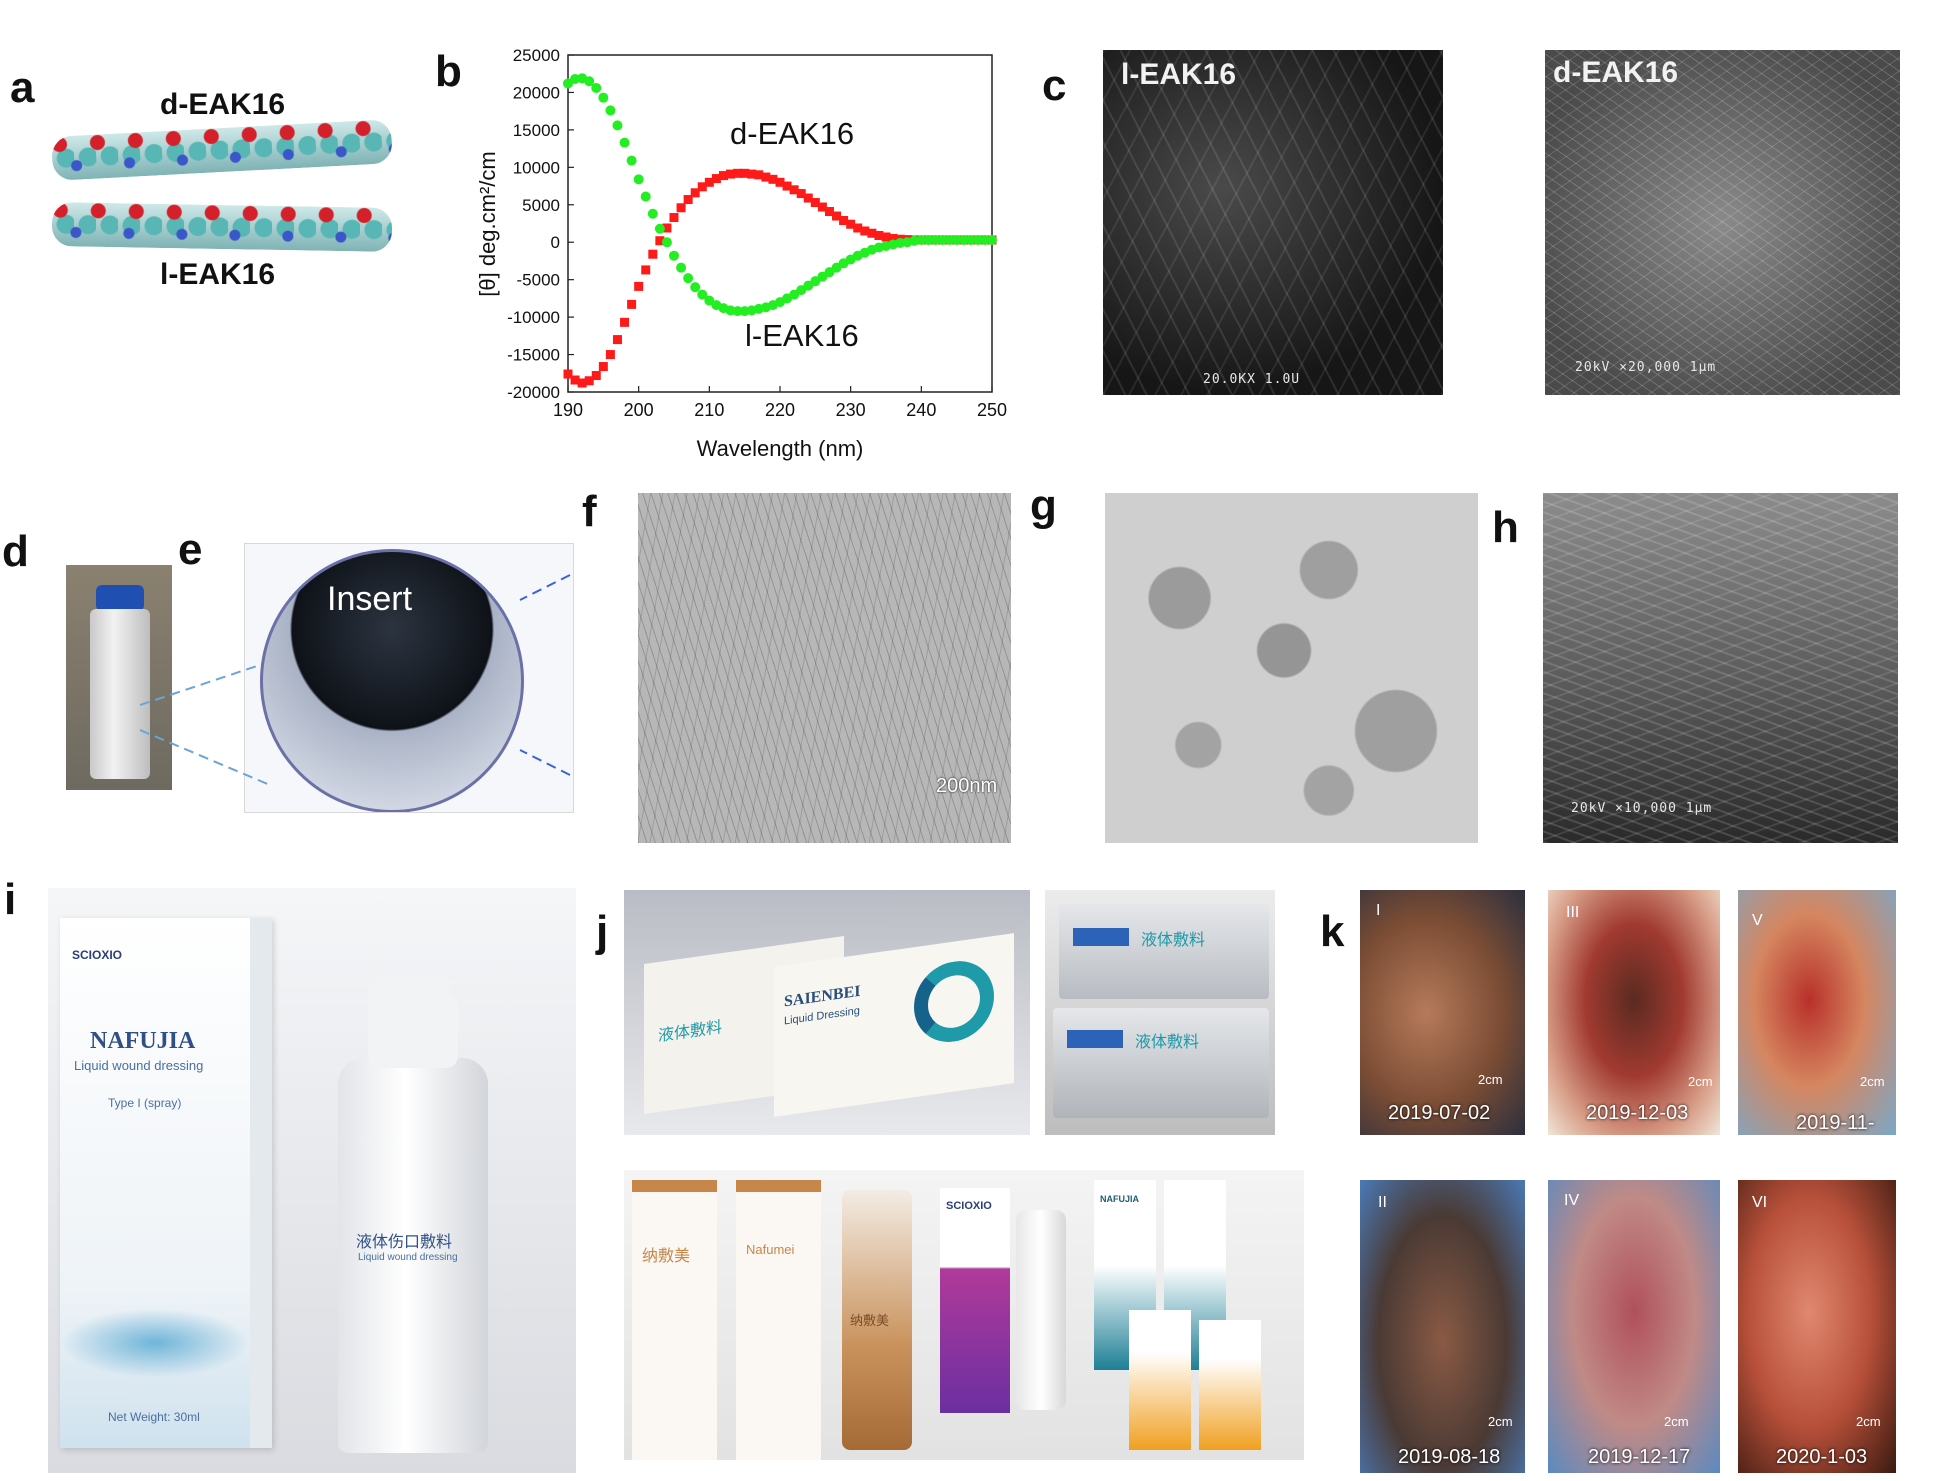 This screenshot has height=1481, width=1950. What do you see at coordinates (568, 410) in the screenshot?
I see `x-tick-label: 190` at bounding box center [568, 410].